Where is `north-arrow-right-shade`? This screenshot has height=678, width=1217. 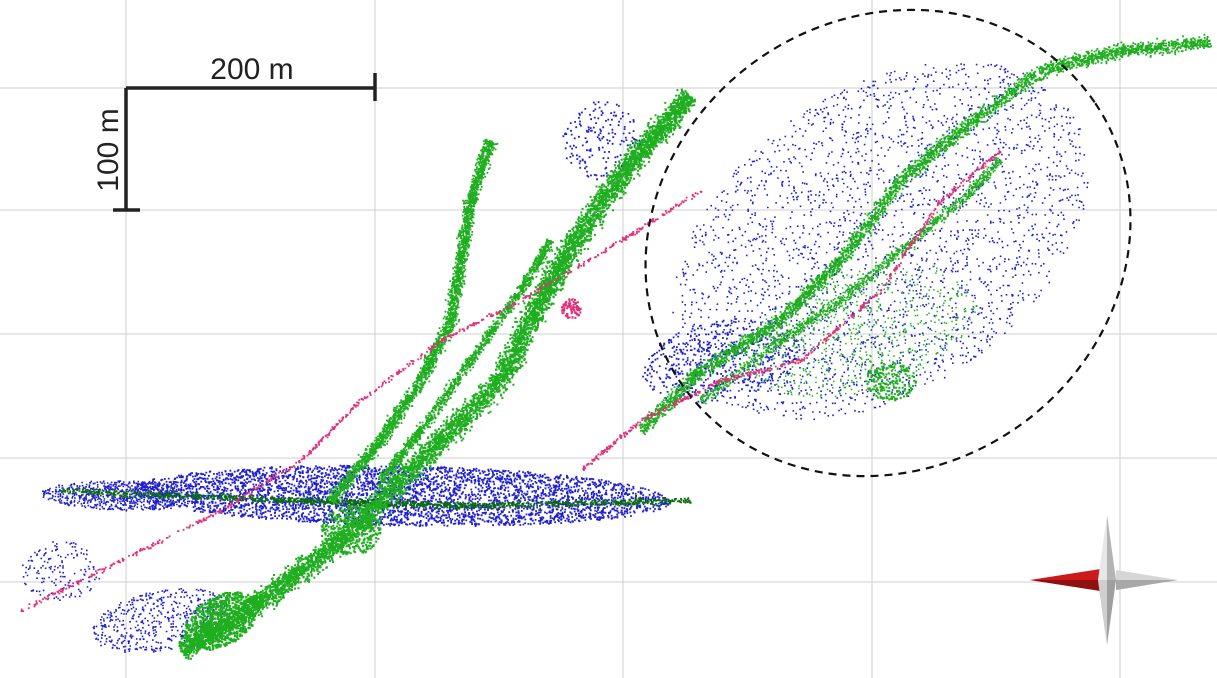 north-arrow-right-shade is located at coordinates (1147, 585).